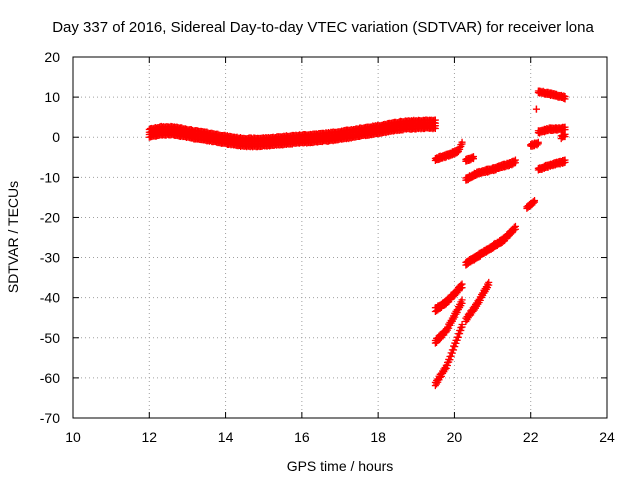  What do you see at coordinates (50, 418) in the screenshot?
I see `y-tick-label: -70` at bounding box center [50, 418].